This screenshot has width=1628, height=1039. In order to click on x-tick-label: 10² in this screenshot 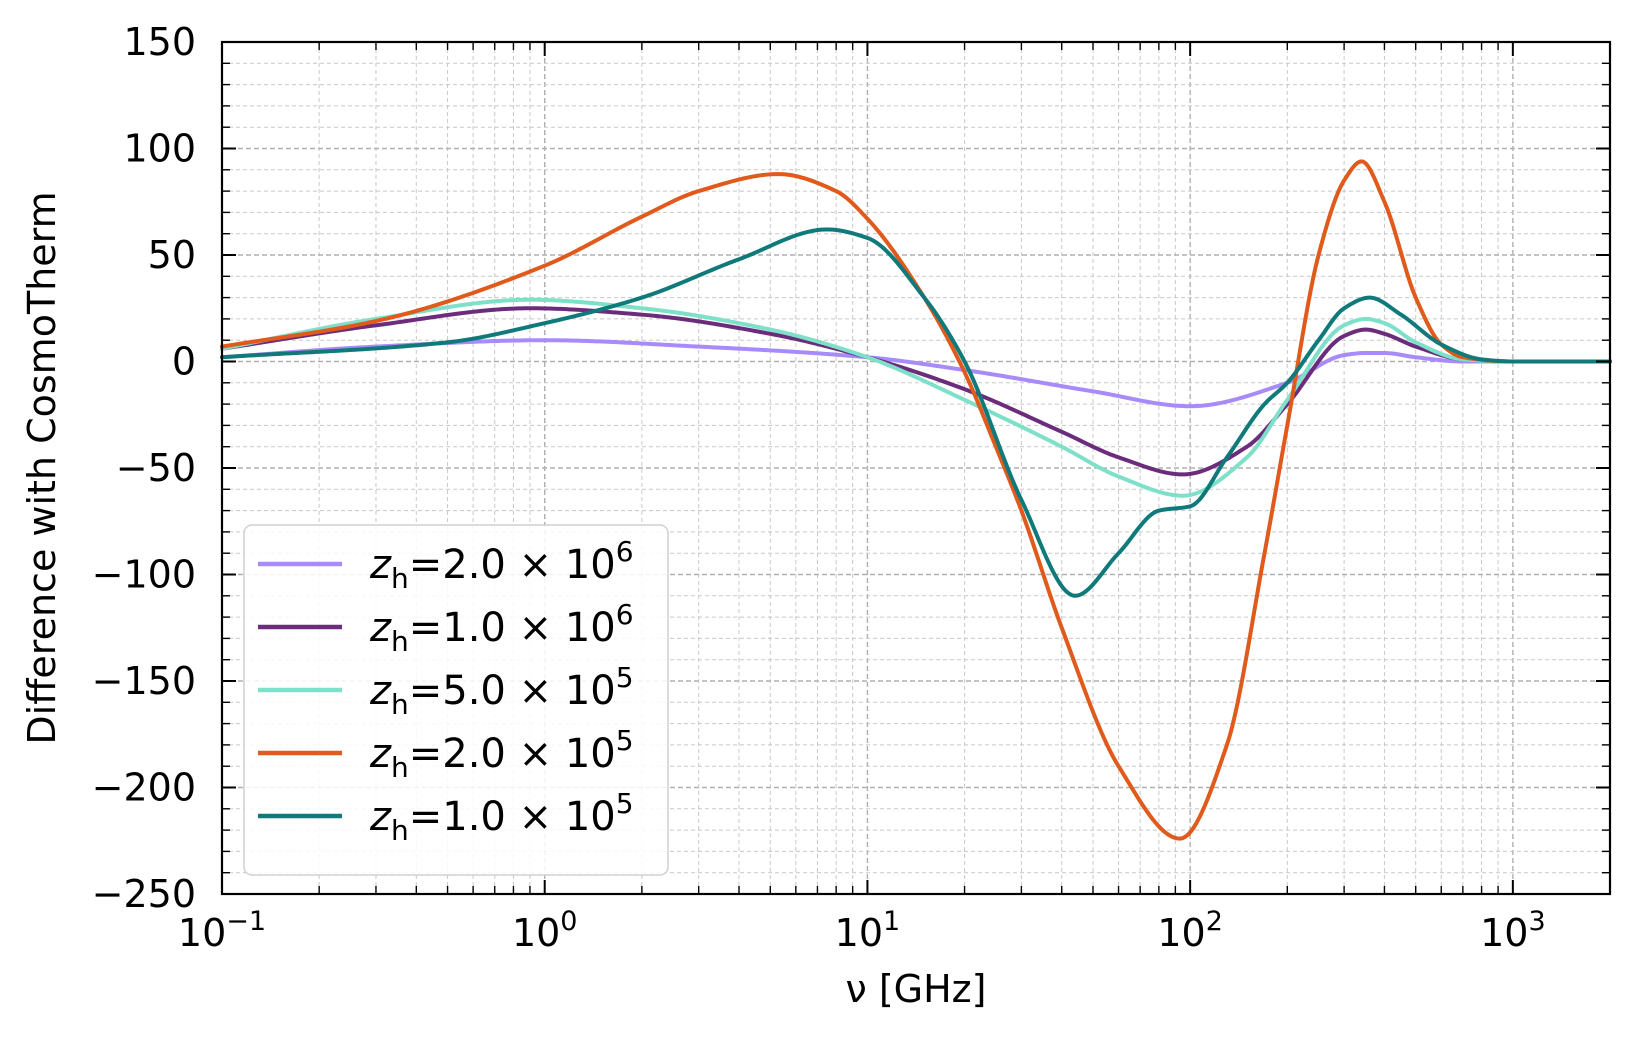, I will do `click(1190, 930)`.